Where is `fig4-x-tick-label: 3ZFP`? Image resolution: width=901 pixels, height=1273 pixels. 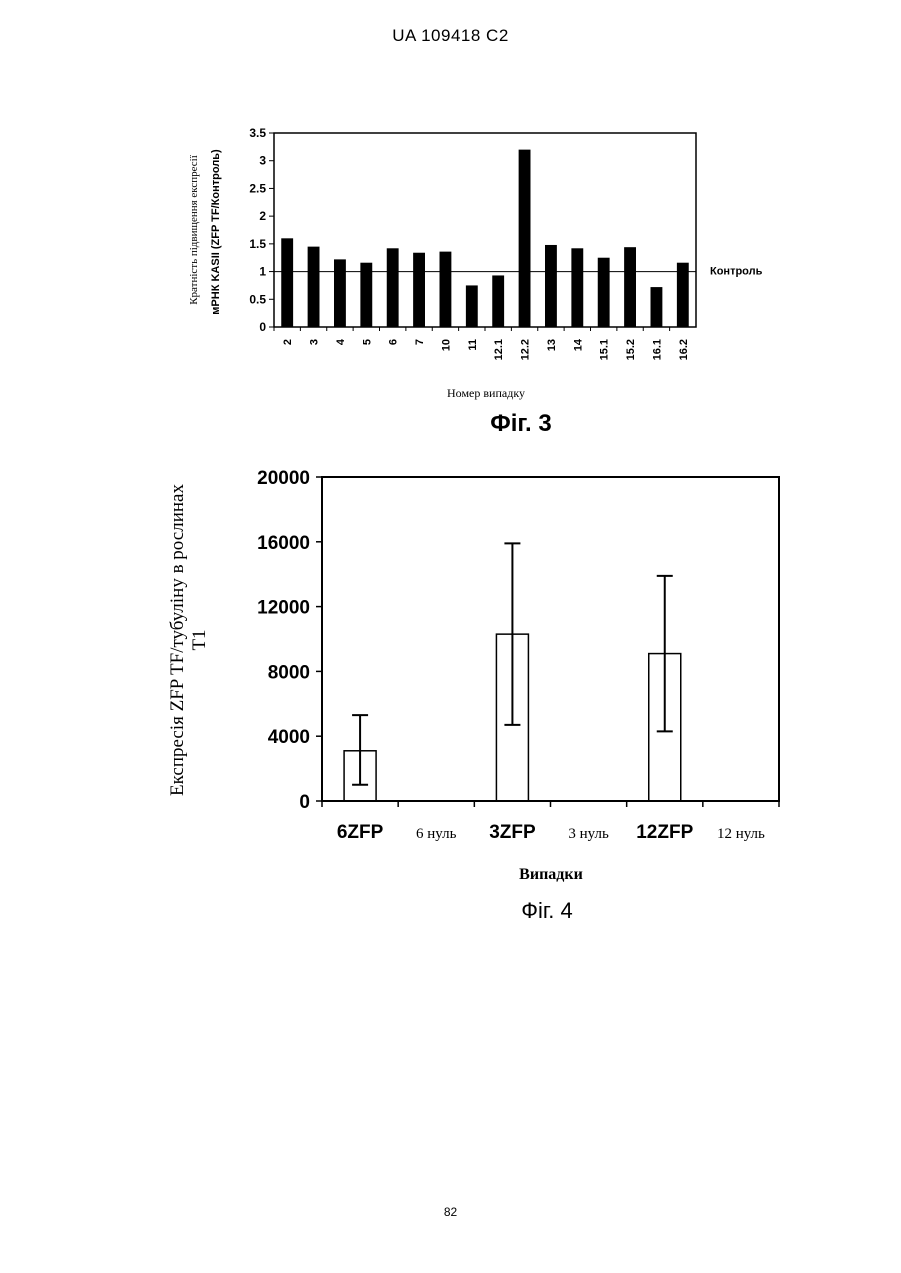
fig4-x-tick-label: 3ZFP is located at coordinates (512, 832).